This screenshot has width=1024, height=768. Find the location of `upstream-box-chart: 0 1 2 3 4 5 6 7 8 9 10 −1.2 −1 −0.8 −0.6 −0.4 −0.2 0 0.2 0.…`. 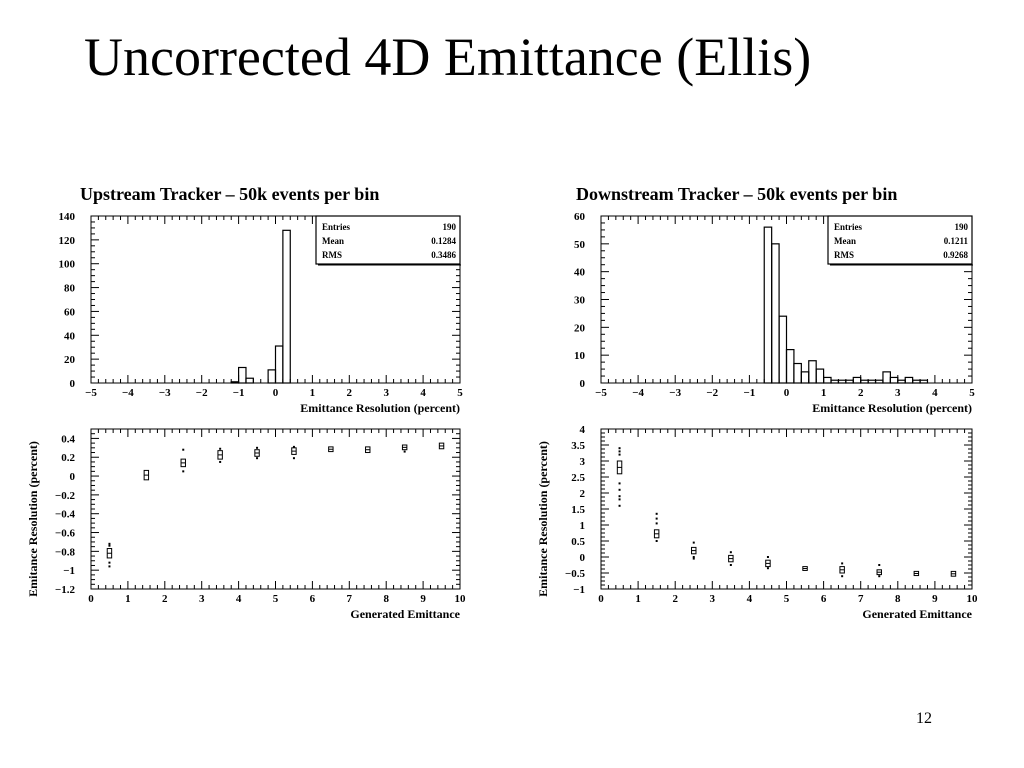

upstream-box-chart: 0 1 2 3 4 5 6 7 8 9 10 −1.2 −1 −0.8 −0.6 −0.4 −0.2 0 0.2 0.… is located at coordinates (246, 524).